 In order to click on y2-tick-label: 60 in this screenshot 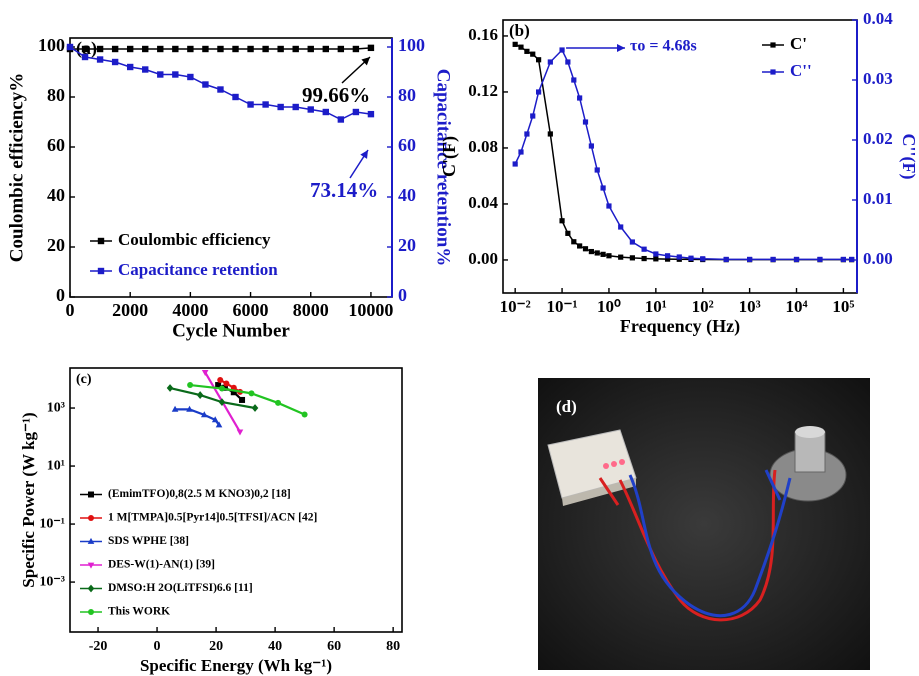, I will do `click(407, 145)`.